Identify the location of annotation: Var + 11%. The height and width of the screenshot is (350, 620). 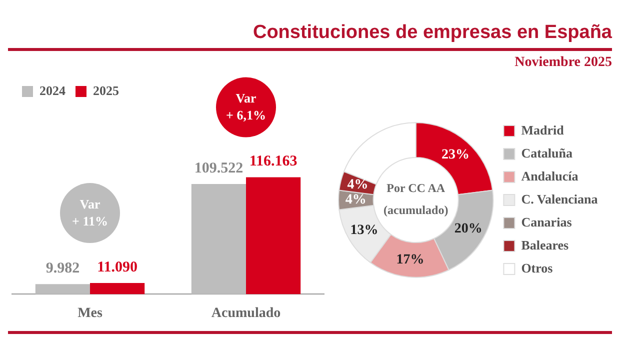
(90, 212).